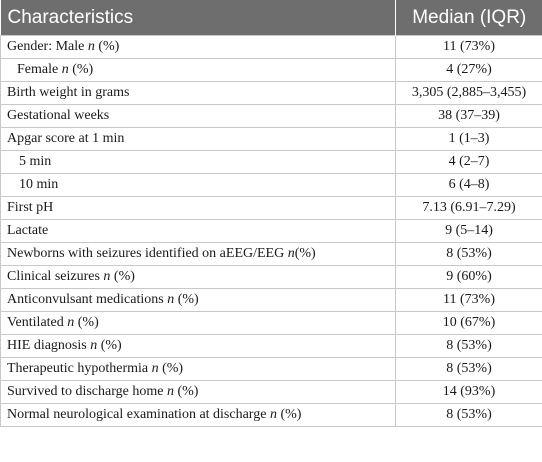  What do you see at coordinates (468, 139) in the screenshot?
I see `row-value-cell: 1 (1–3)` at bounding box center [468, 139].